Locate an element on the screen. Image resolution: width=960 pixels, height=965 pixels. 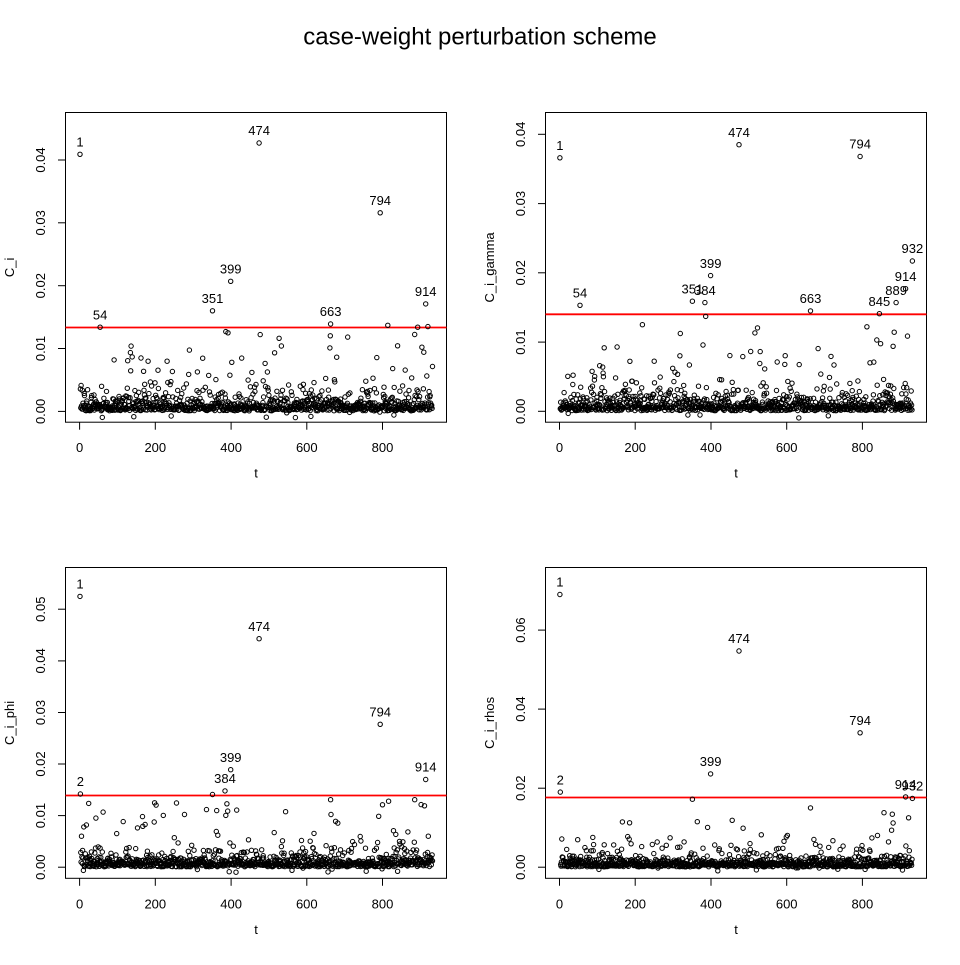
svg-text: C_i_gamma is located at coordinates (489, 267).